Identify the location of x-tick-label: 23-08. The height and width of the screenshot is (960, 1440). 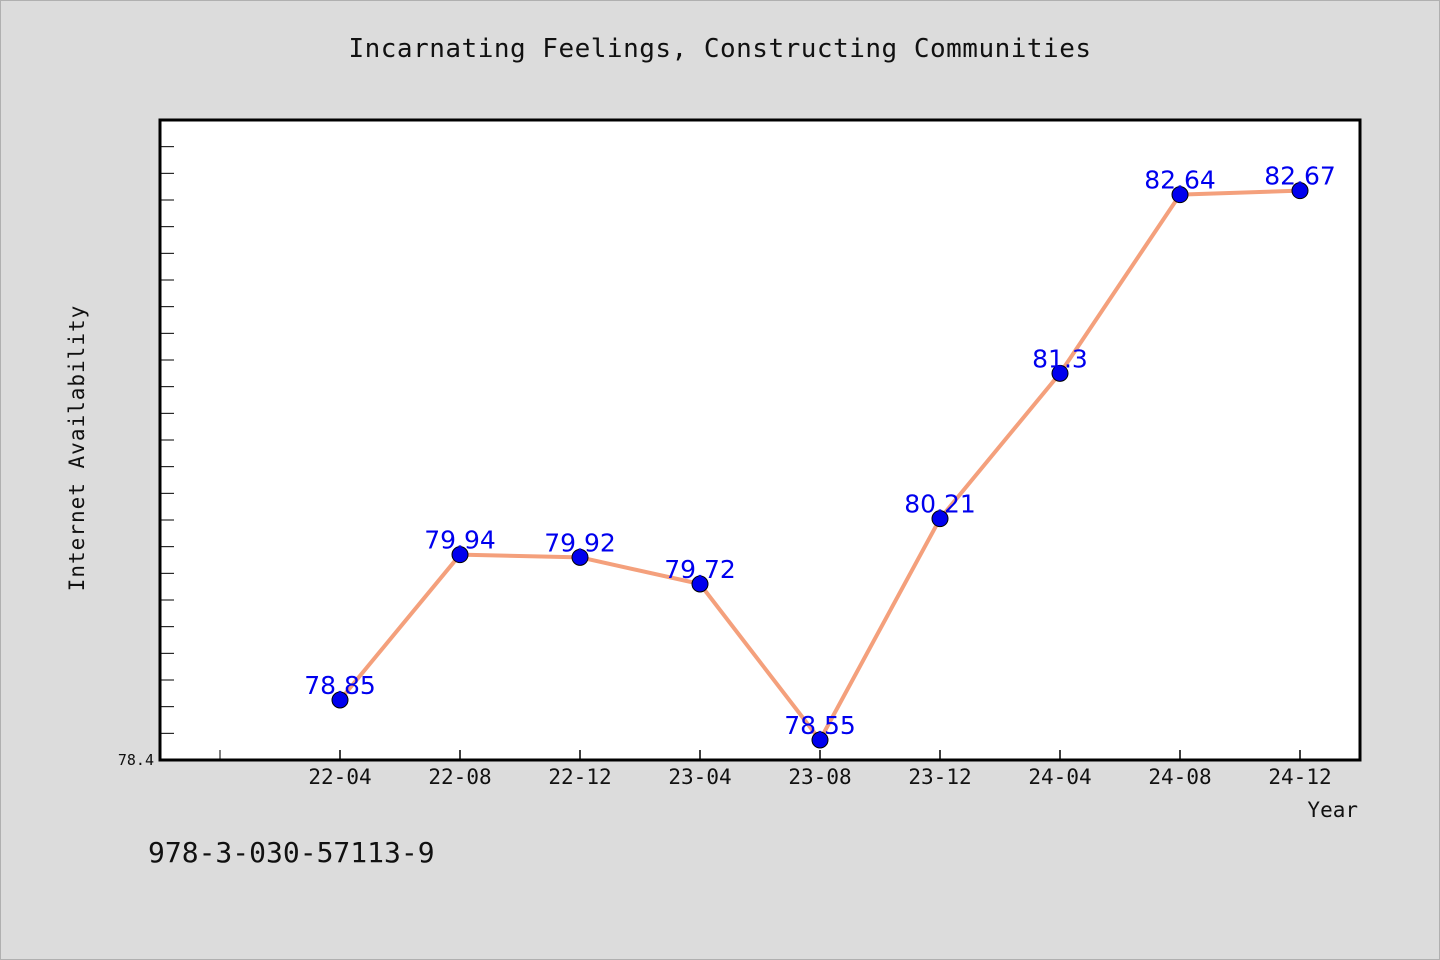
(819, 777).